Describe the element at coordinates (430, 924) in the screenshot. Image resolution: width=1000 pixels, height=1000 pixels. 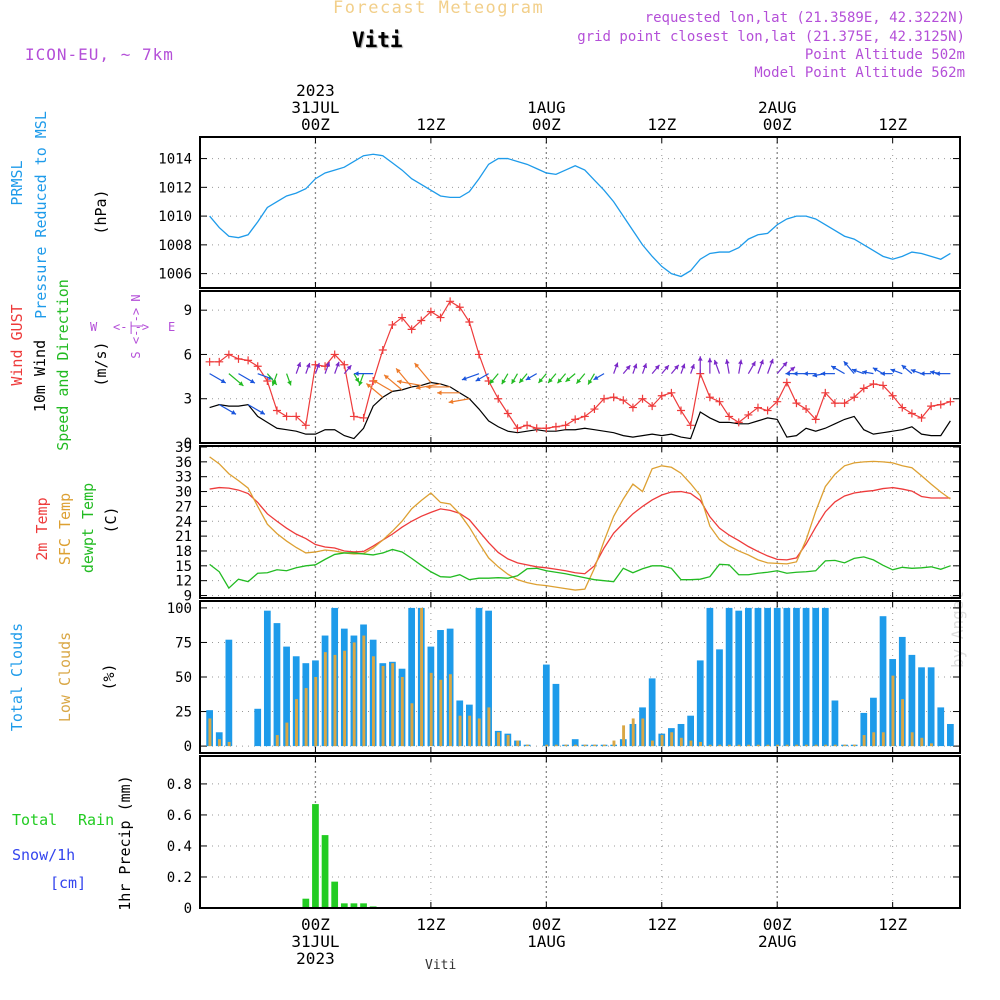
I see `time-label-bottom: 12Z` at that location.